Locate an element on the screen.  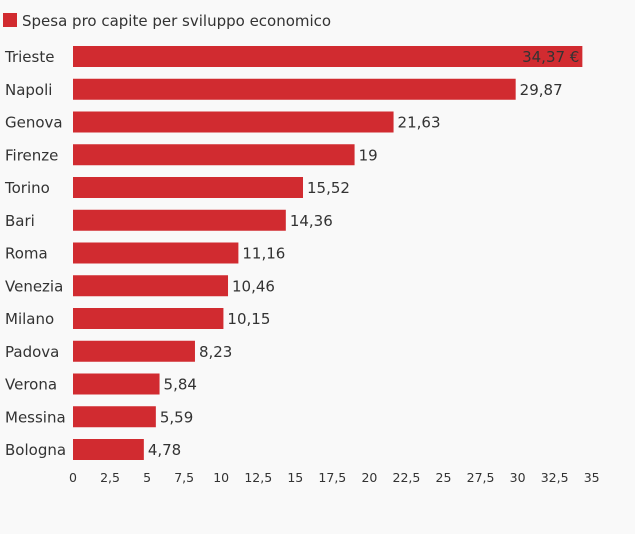
bar-bologna is located at coordinates (108, 449).